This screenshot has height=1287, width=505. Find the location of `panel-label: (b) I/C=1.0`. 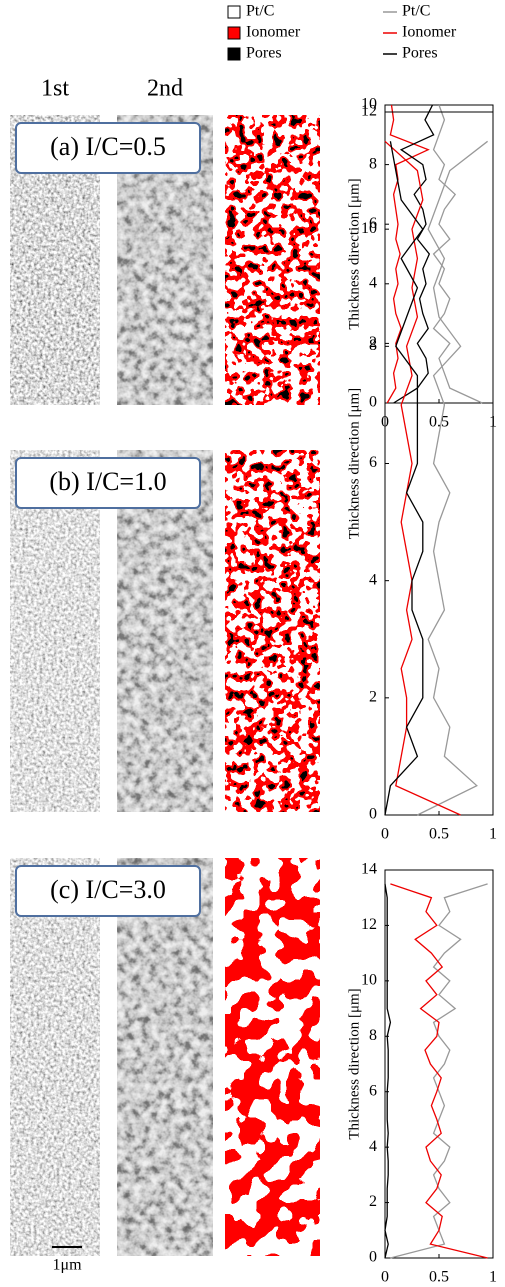

panel-label: (b) I/C=1.0 is located at coordinates (107, 481).